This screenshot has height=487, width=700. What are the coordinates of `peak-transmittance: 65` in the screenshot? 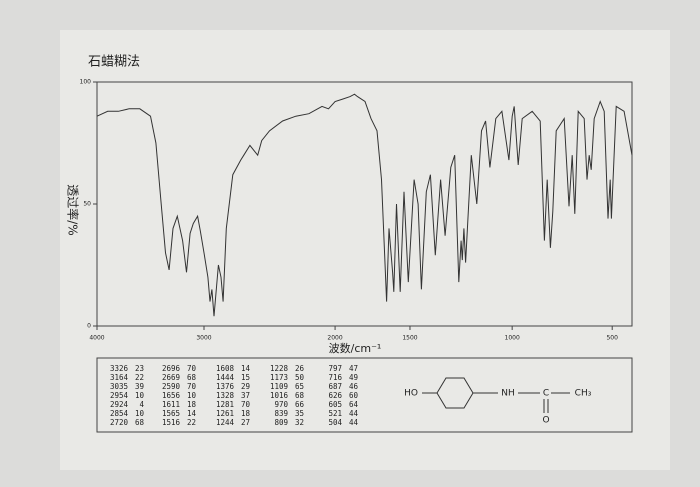 It's located at (299, 386).